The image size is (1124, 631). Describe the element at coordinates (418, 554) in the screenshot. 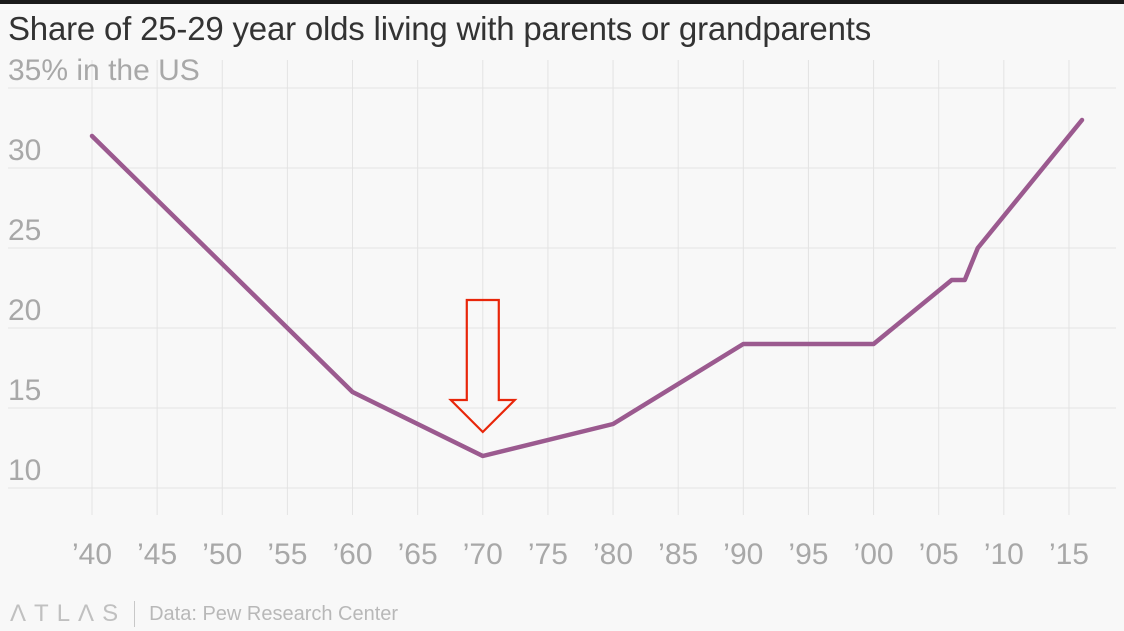

I see `x-tick-label: ’65` at that location.